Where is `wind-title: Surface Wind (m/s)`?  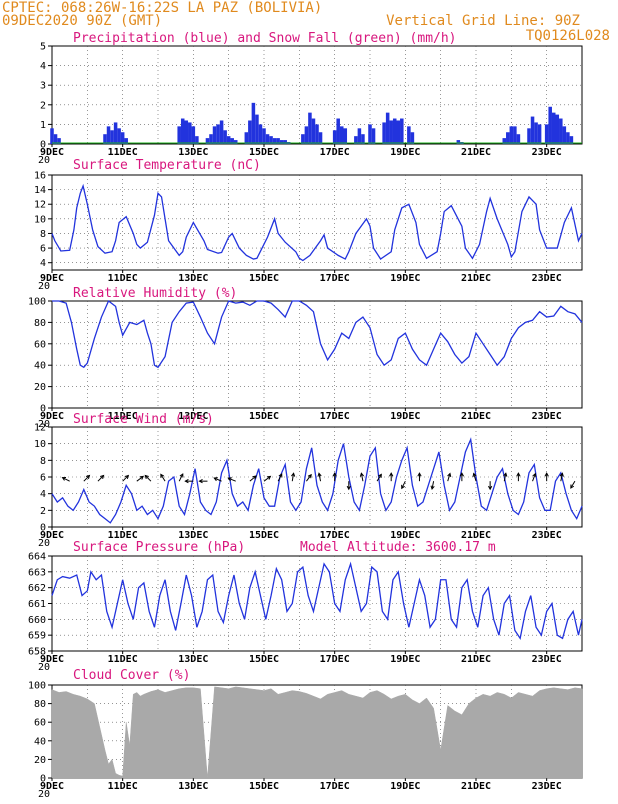
wind-title: Surface Wind (m/s) is located at coordinates (143, 419).